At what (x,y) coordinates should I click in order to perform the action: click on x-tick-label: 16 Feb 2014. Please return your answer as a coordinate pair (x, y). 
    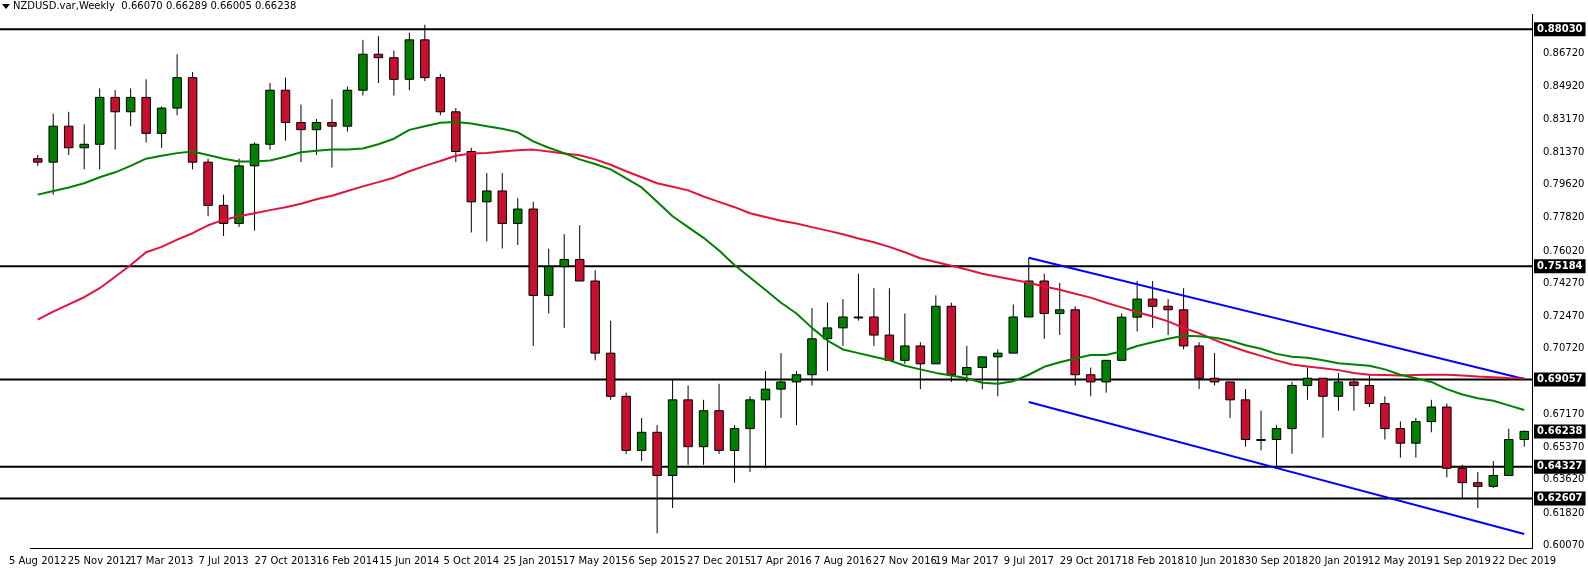
    Looking at the image, I should click on (347, 560).